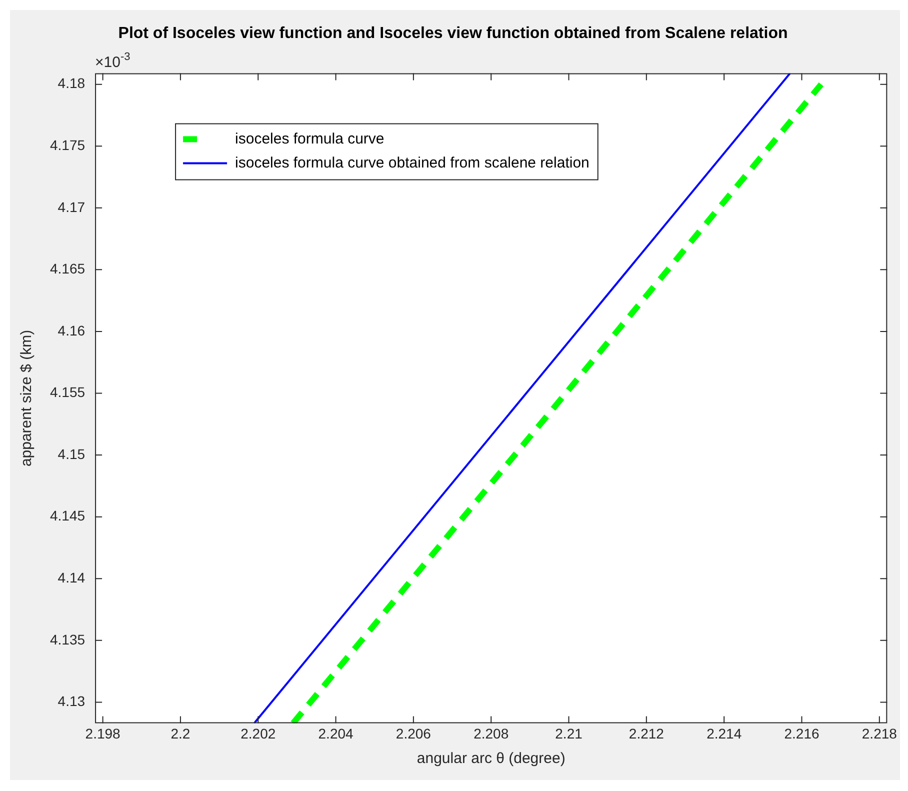  Describe the element at coordinates (103, 733) in the screenshot. I see `x-tick-label: 2.198` at that location.